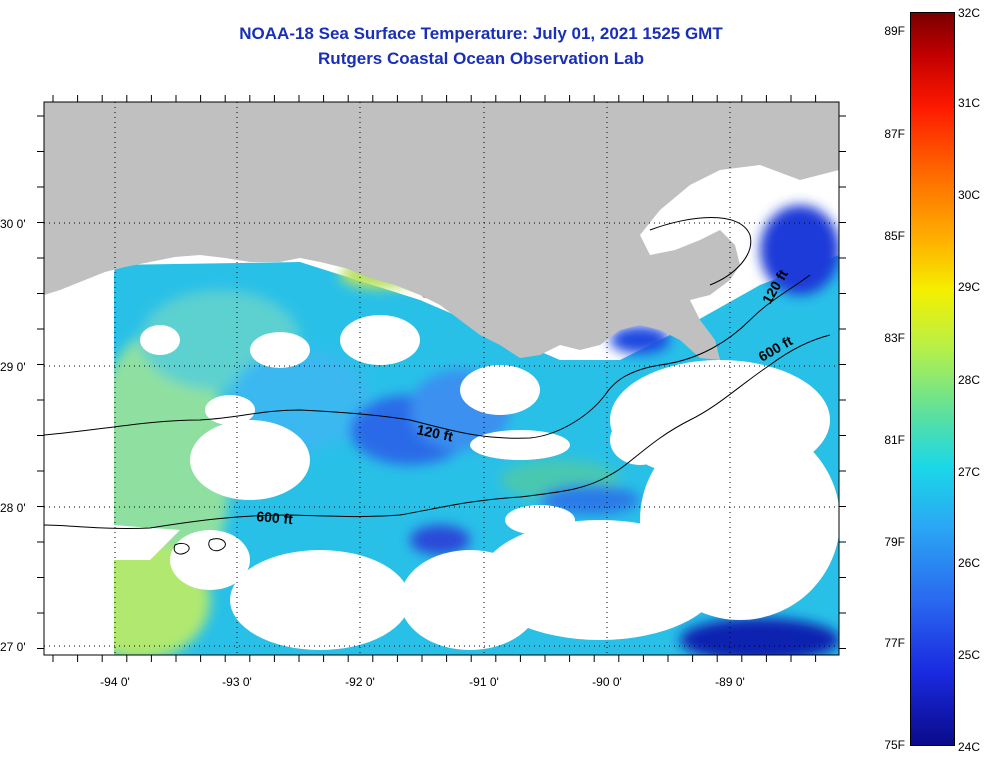 The height and width of the screenshot is (761, 992). I want to click on lat-label: 27 0', so click(13, 647).